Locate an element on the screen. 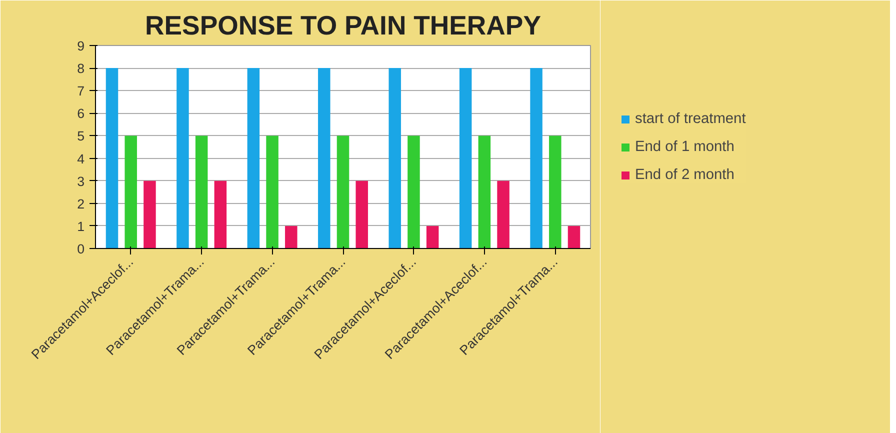 This screenshot has width=896, height=433. legend-label: start of treatment is located at coordinates (690, 118).